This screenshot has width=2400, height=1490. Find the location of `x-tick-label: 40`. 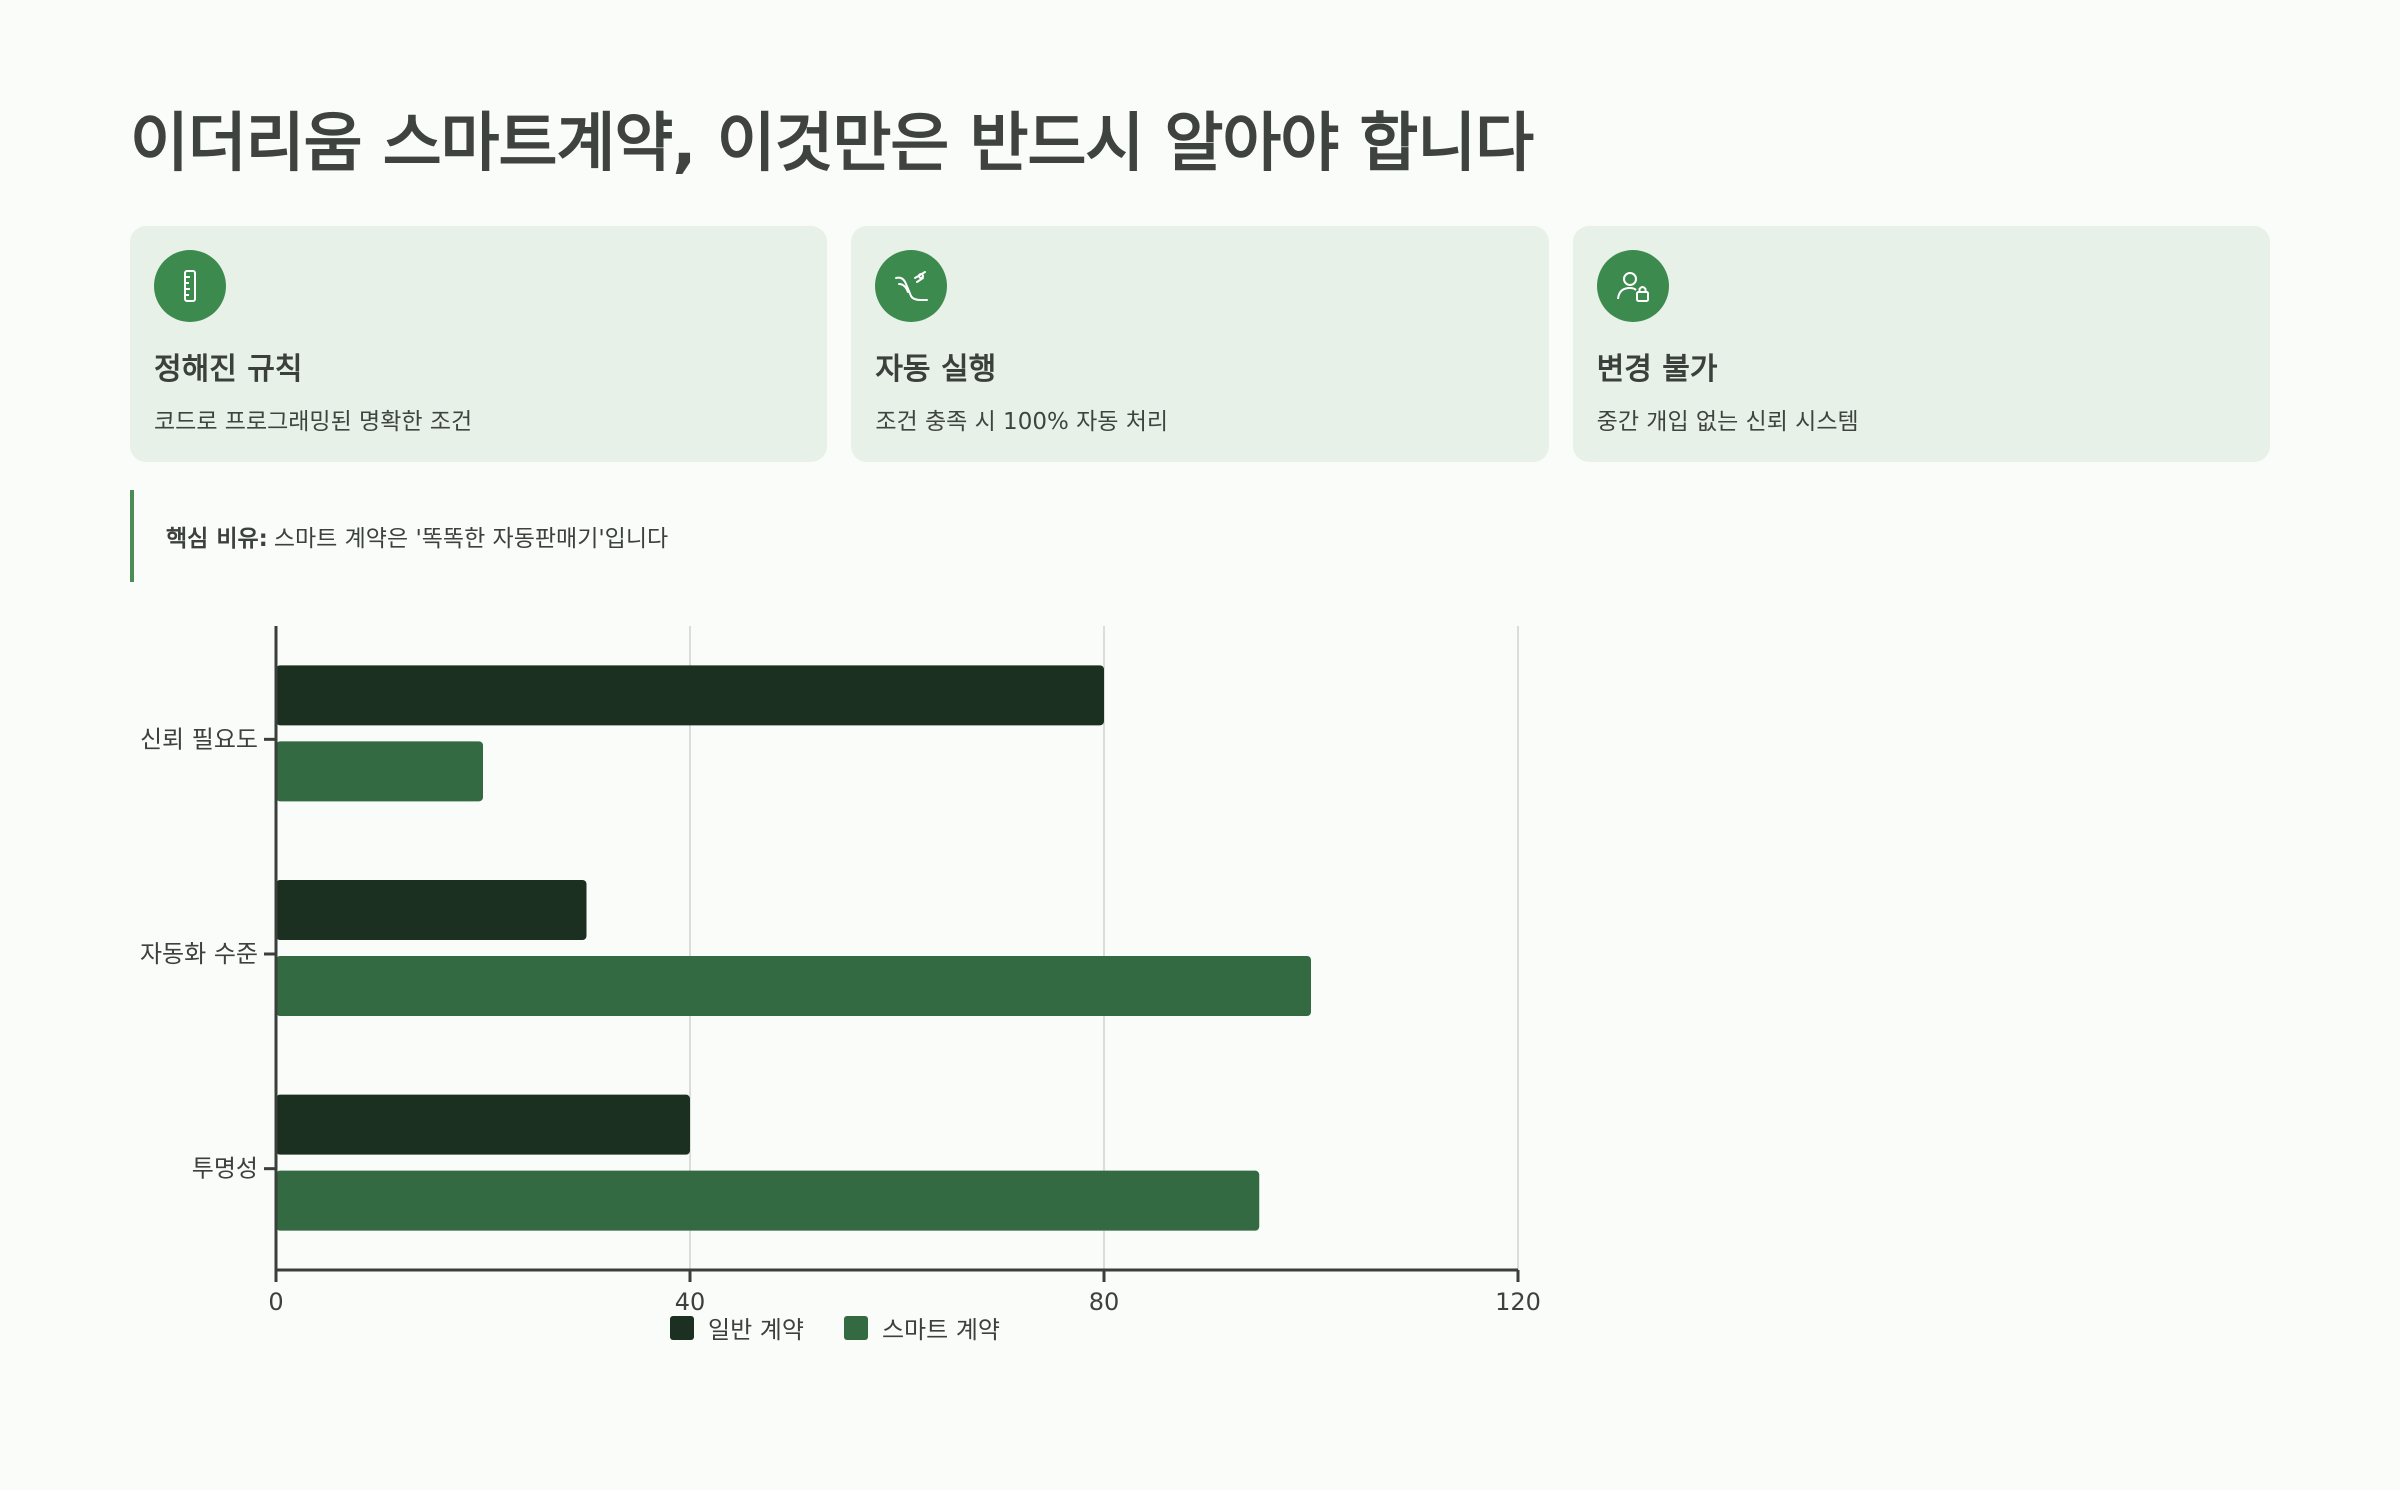

x-tick-label: 40 is located at coordinates (690, 1302).